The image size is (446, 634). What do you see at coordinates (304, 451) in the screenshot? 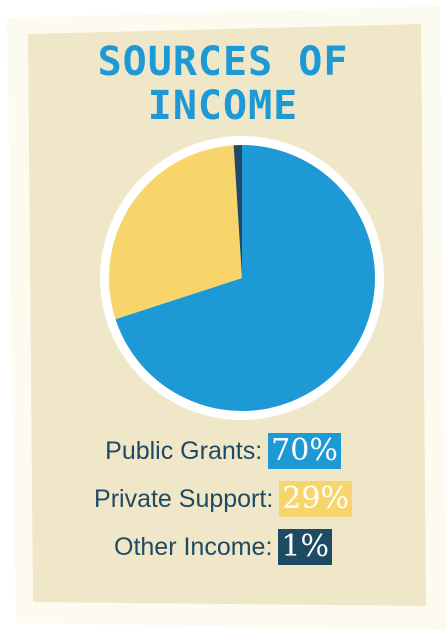
I see `legend-value-public-grants: 70%` at bounding box center [304, 451].